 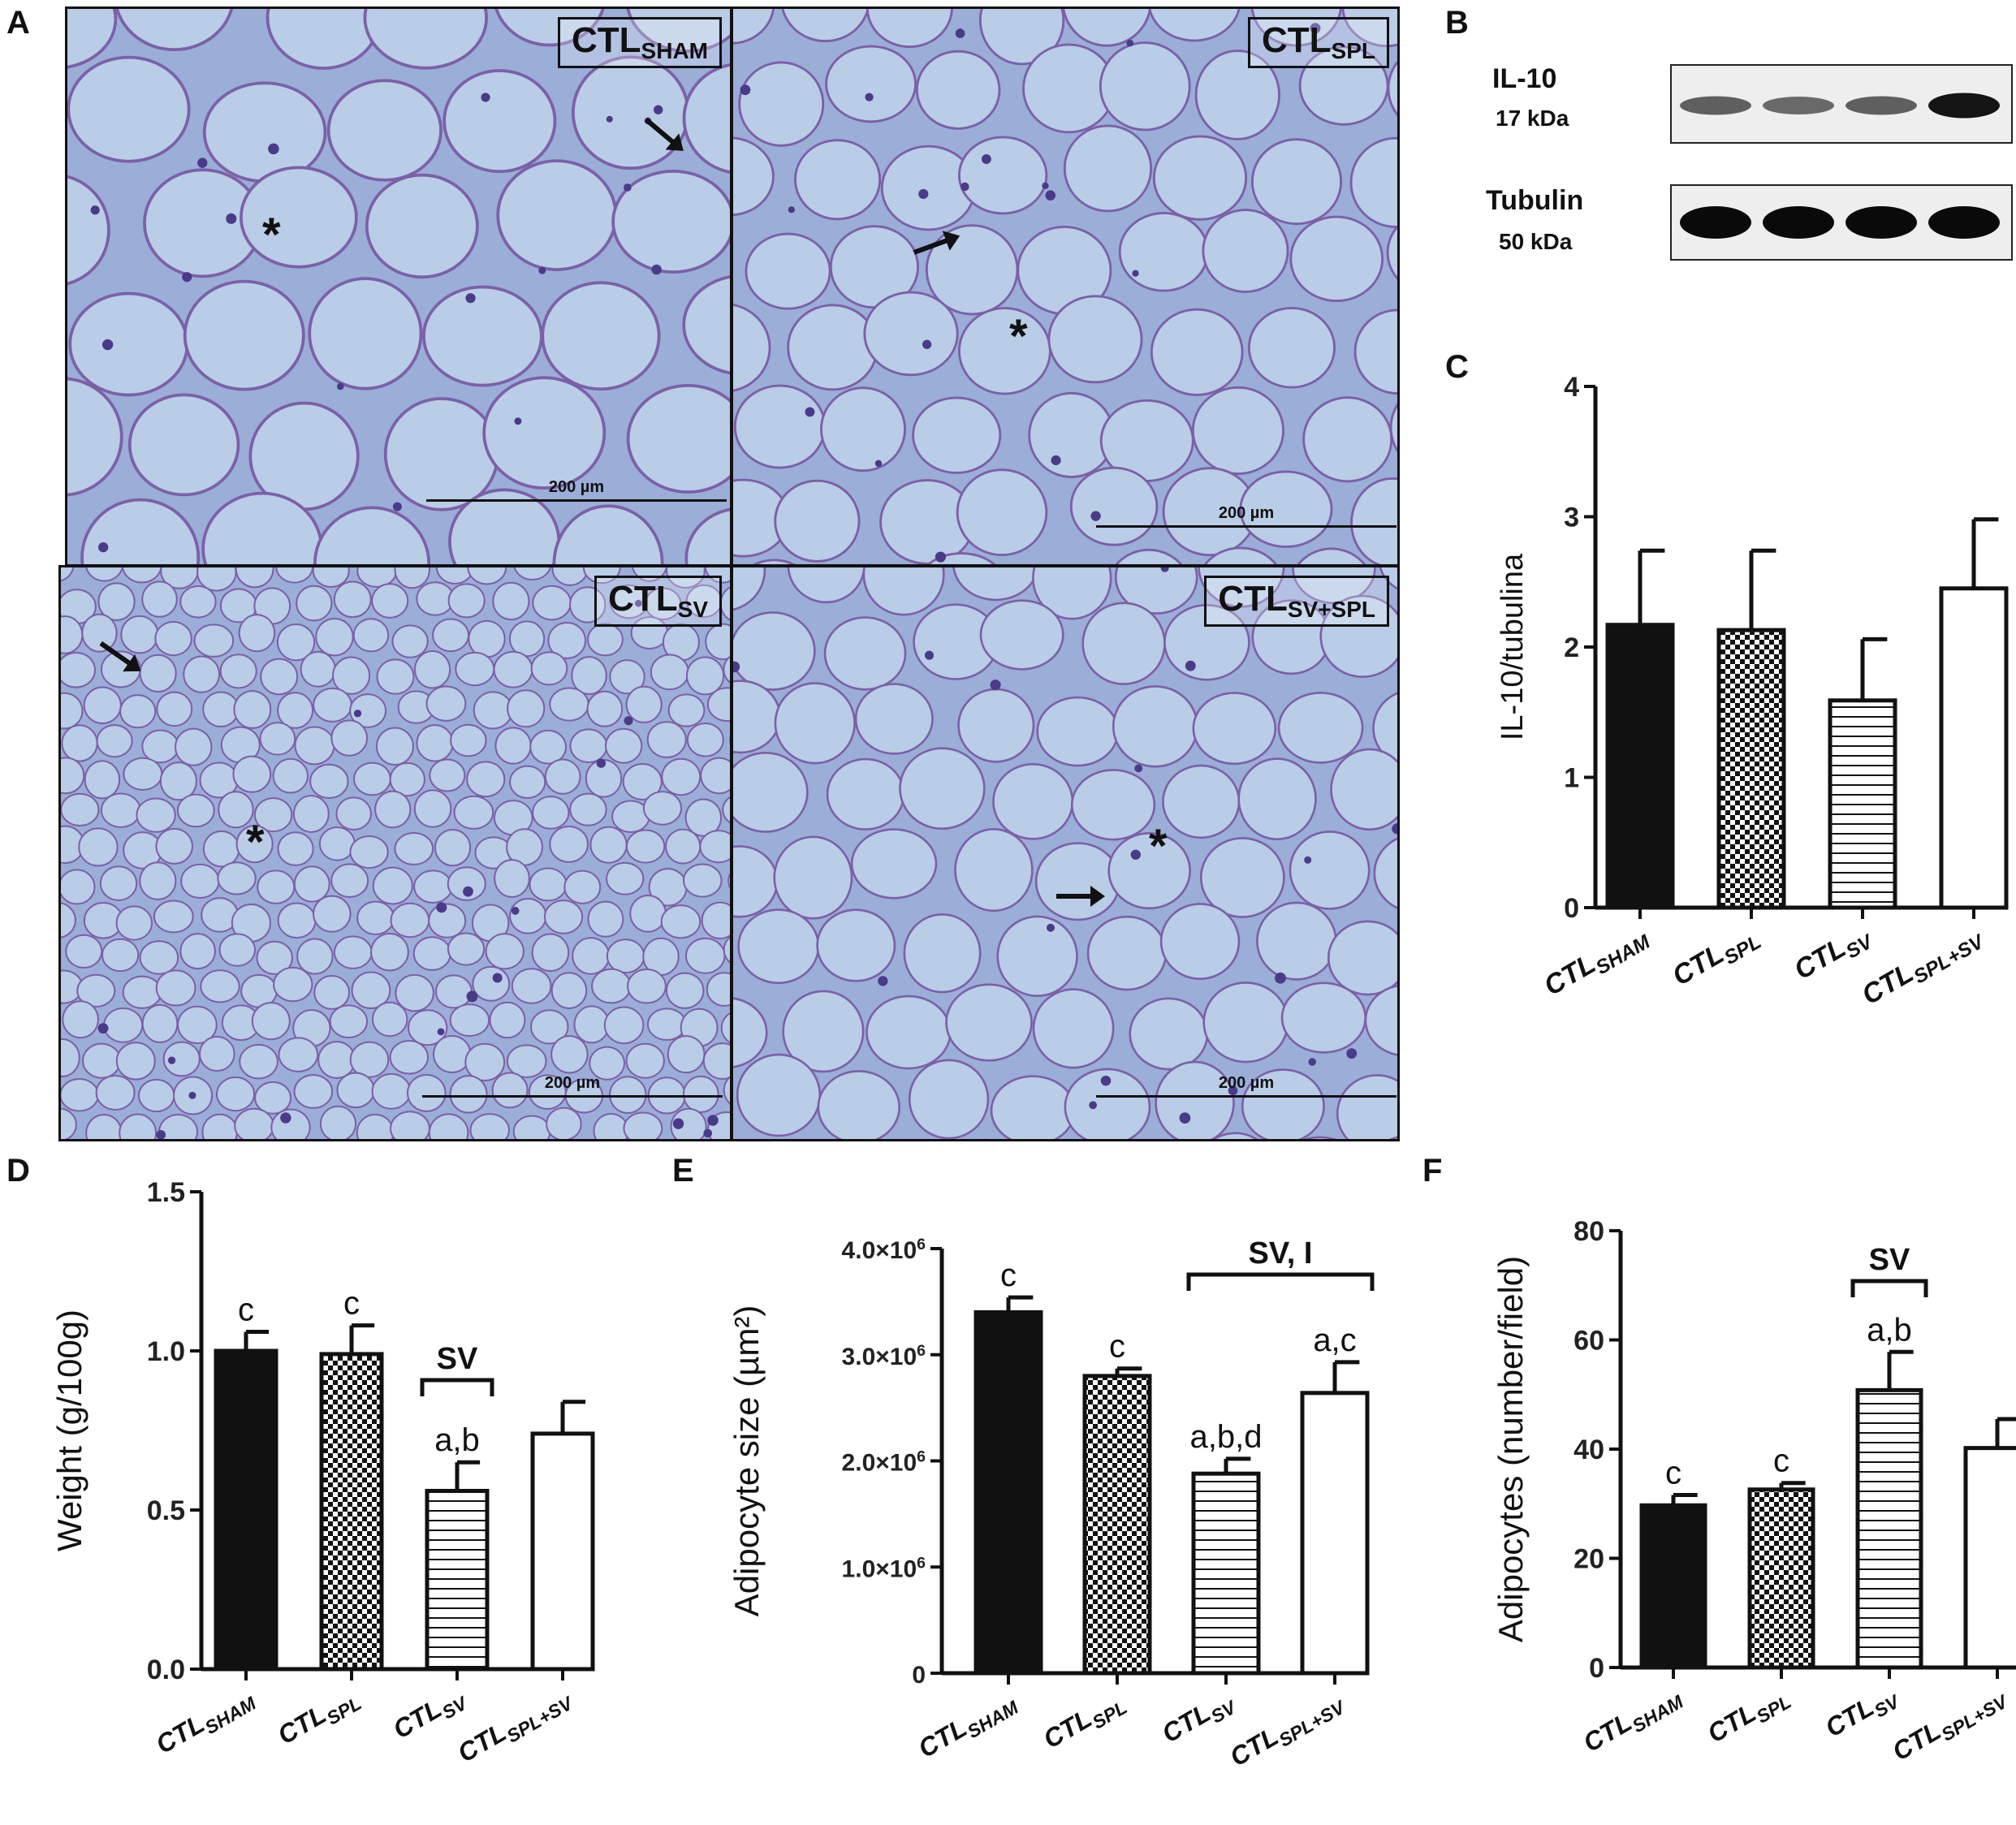 What do you see at coordinates (919, 1675) in the screenshot?
I see `y-tick-label: 0` at bounding box center [919, 1675].